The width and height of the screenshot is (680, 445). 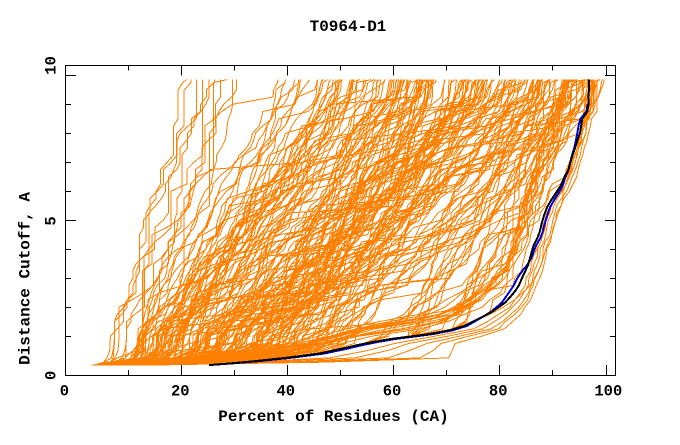 I want to click on svg-text: 40, so click(x=285, y=392).